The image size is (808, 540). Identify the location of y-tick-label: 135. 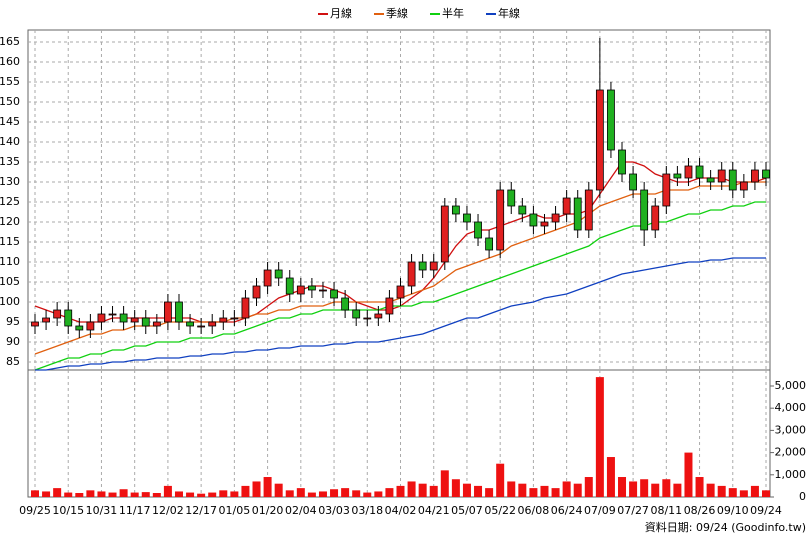
(10, 161).